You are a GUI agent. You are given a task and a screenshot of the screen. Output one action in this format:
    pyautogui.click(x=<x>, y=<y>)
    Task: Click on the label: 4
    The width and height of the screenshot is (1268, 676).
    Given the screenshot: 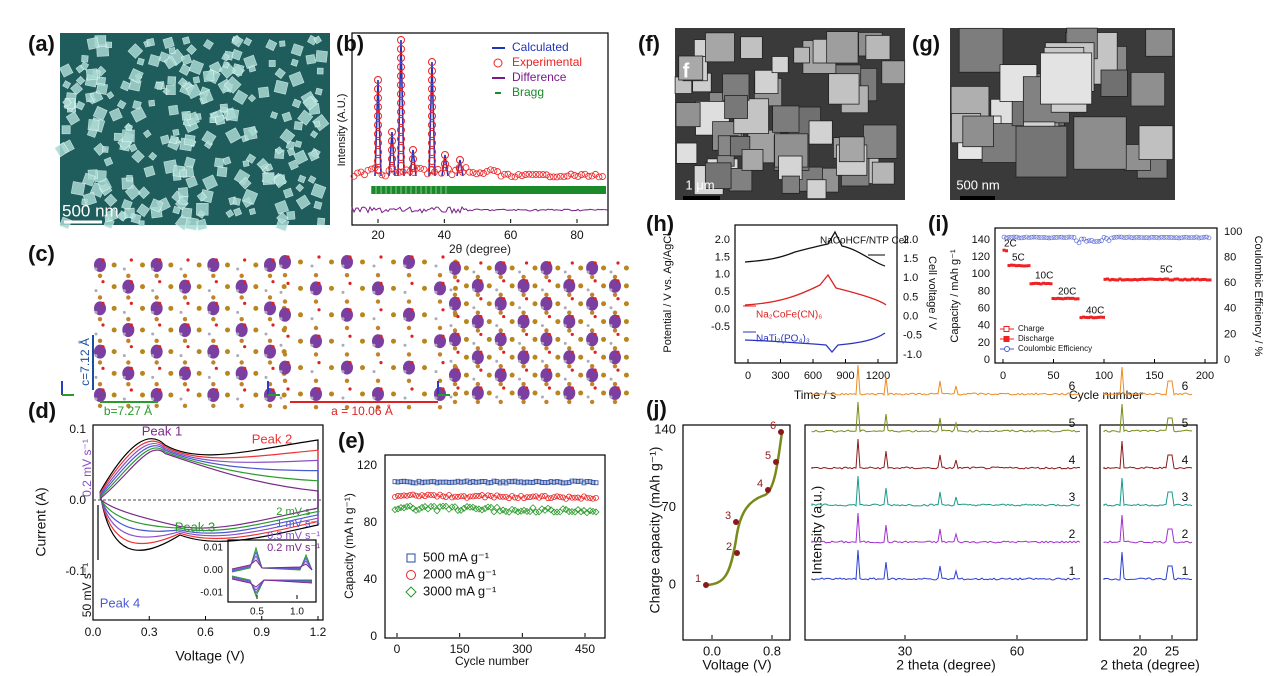 What is the action you would take?
    pyautogui.click(x=760, y=484)
    